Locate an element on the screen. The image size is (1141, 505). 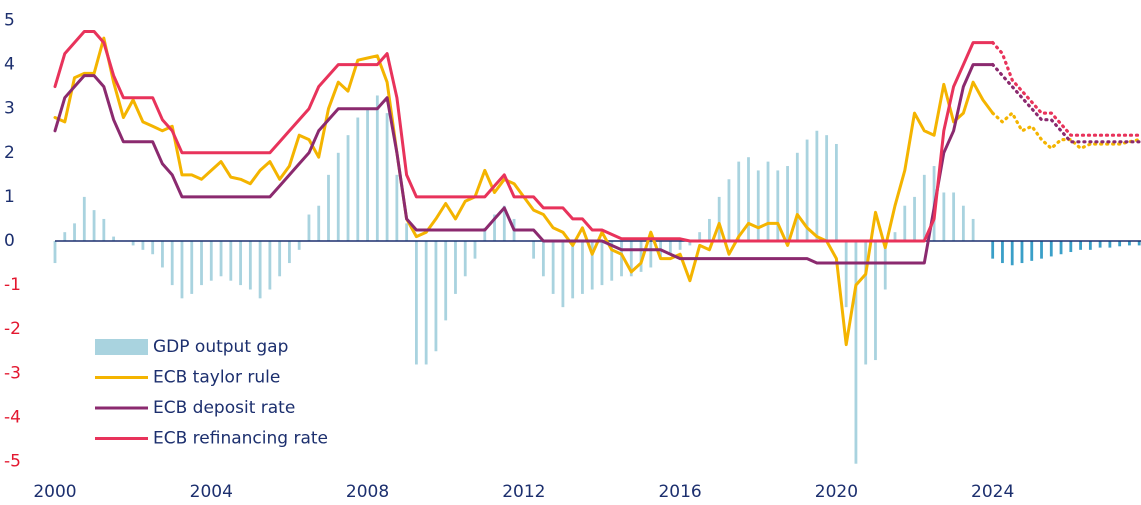
x-tick-label: 2016 is located at coordinates (679, 492).